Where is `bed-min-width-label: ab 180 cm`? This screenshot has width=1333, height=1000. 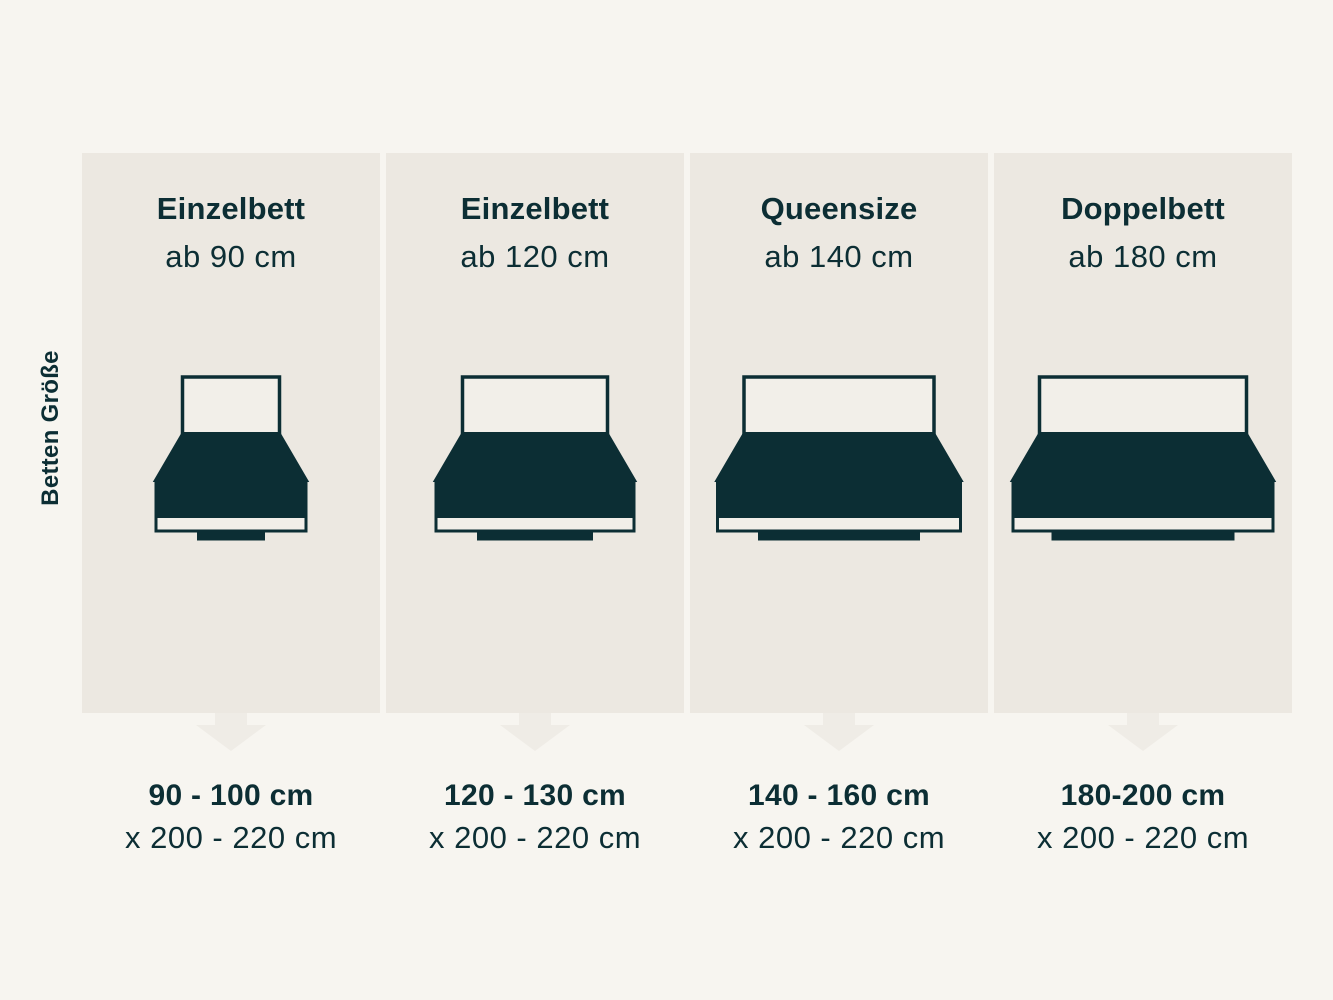
bed-min-width-label: ab 180 cm is located at coordinates (1143, 256).